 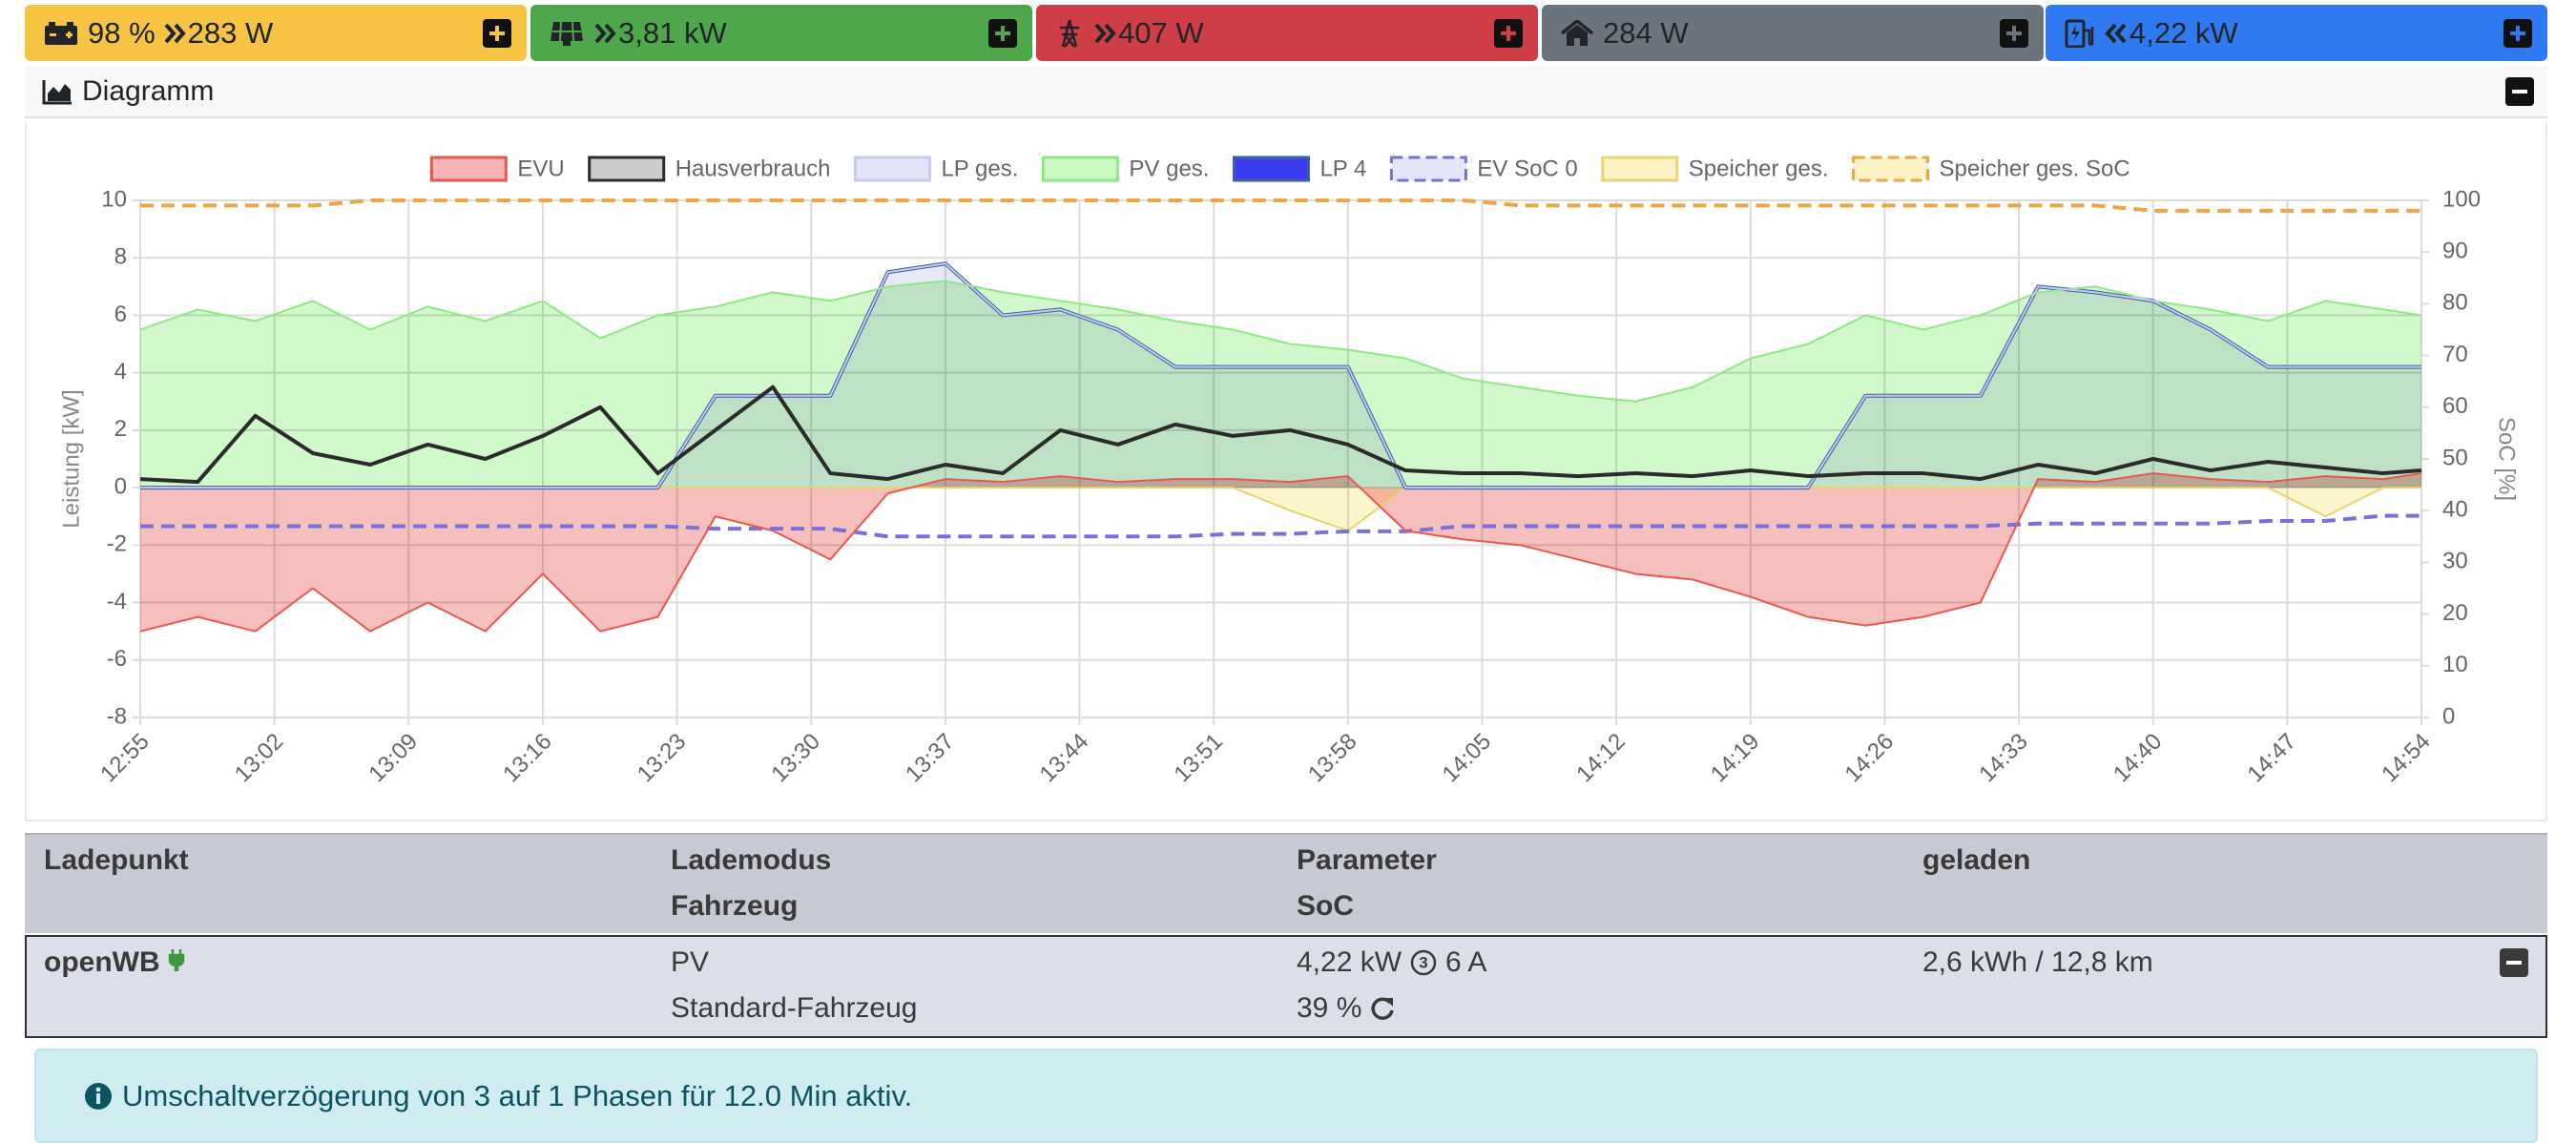 I want to click on th-lademodus: Lademodus, so click(x=751, y=860).